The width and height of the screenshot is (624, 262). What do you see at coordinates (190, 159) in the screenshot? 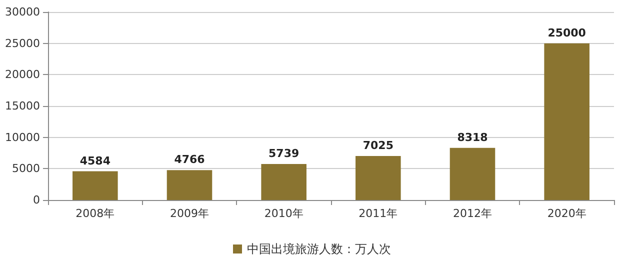
I see `data-label: 4766` at bounding box center [190, 159].